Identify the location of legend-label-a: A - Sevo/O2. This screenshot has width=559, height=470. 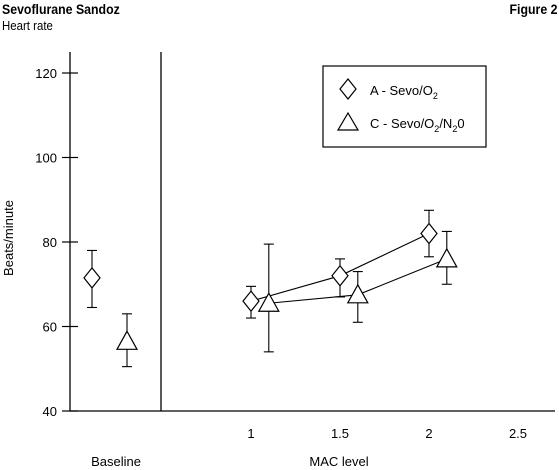
(404, 92).